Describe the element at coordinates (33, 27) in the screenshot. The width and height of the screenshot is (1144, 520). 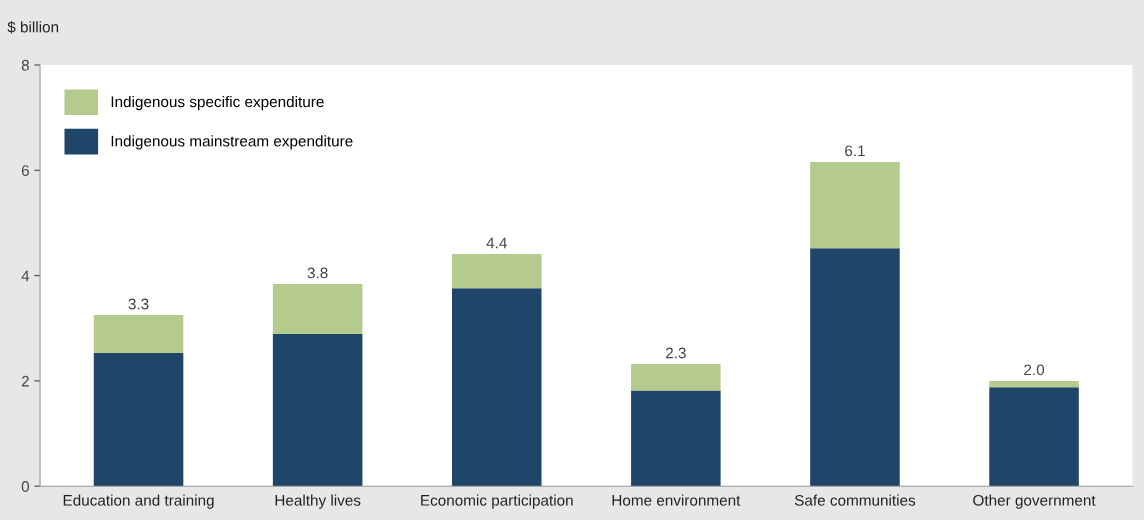
I see `y-axis-title: $ billion` at that location.